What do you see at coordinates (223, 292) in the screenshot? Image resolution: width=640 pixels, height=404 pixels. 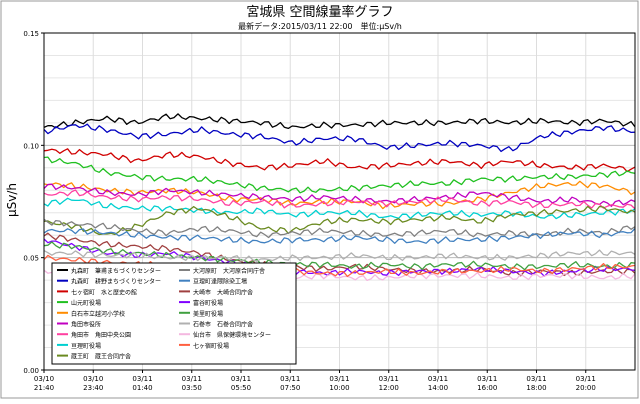 I see `legend-entry: 大崎市 大崎合同庁舎` at bounding box center [223, 292].